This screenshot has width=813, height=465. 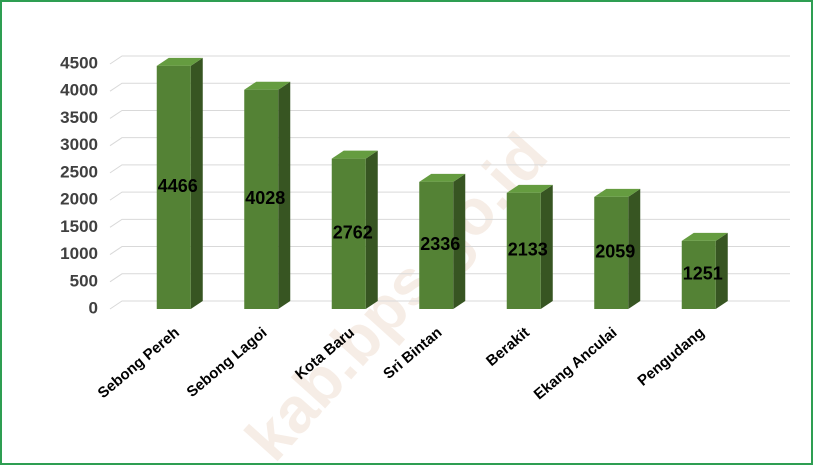 What do you see at coordinates (353, 233) in the screenshot?
I see `value-label: 2762` at bounding box center [353, 233].